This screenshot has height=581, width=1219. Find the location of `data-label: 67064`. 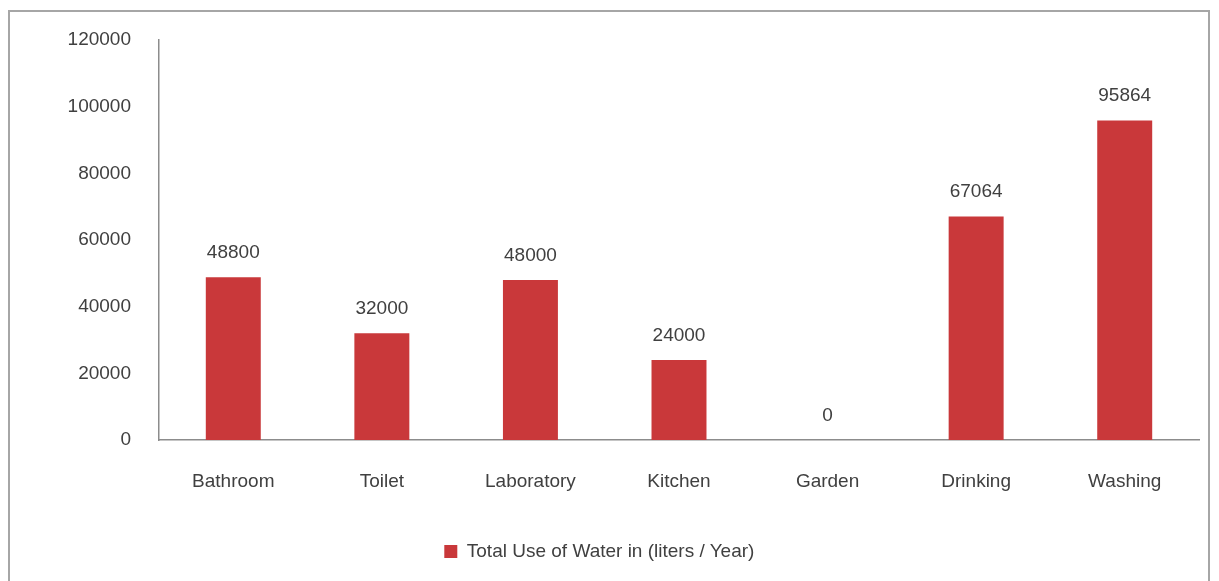

data-label: 67064 is located at coordinates (976, 191).